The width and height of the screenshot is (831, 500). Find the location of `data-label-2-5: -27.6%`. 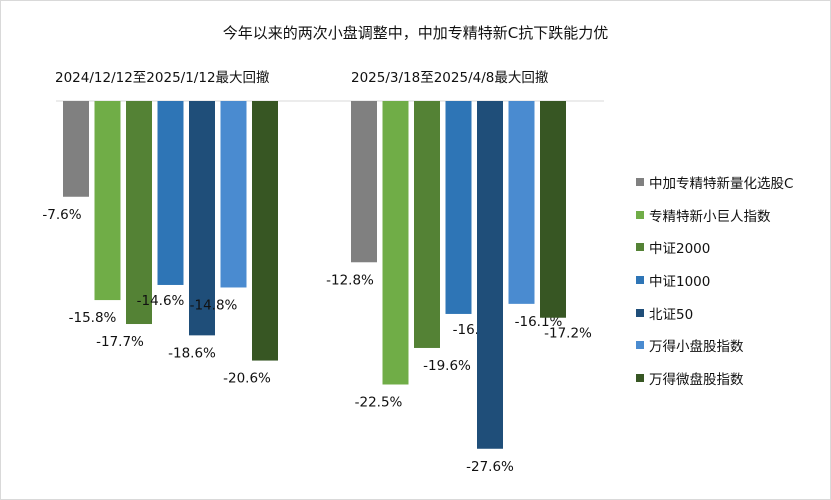

data-label-2-5: -27.6% is located at coordinates (490, 467).